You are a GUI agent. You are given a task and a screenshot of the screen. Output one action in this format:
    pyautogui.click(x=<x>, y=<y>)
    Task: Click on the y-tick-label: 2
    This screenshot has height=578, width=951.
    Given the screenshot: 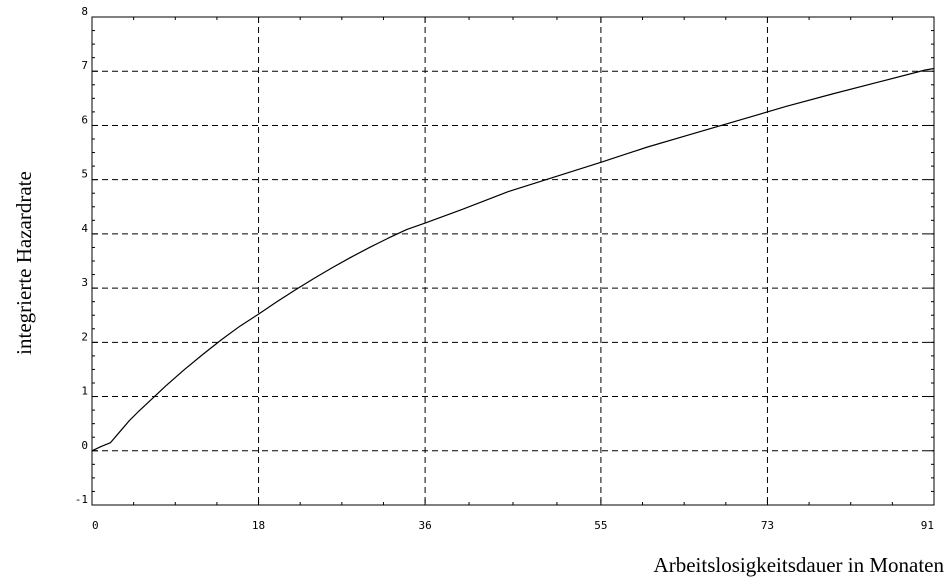 What is the action you would take?
    pyautogui.click(x=84, y=336)
    